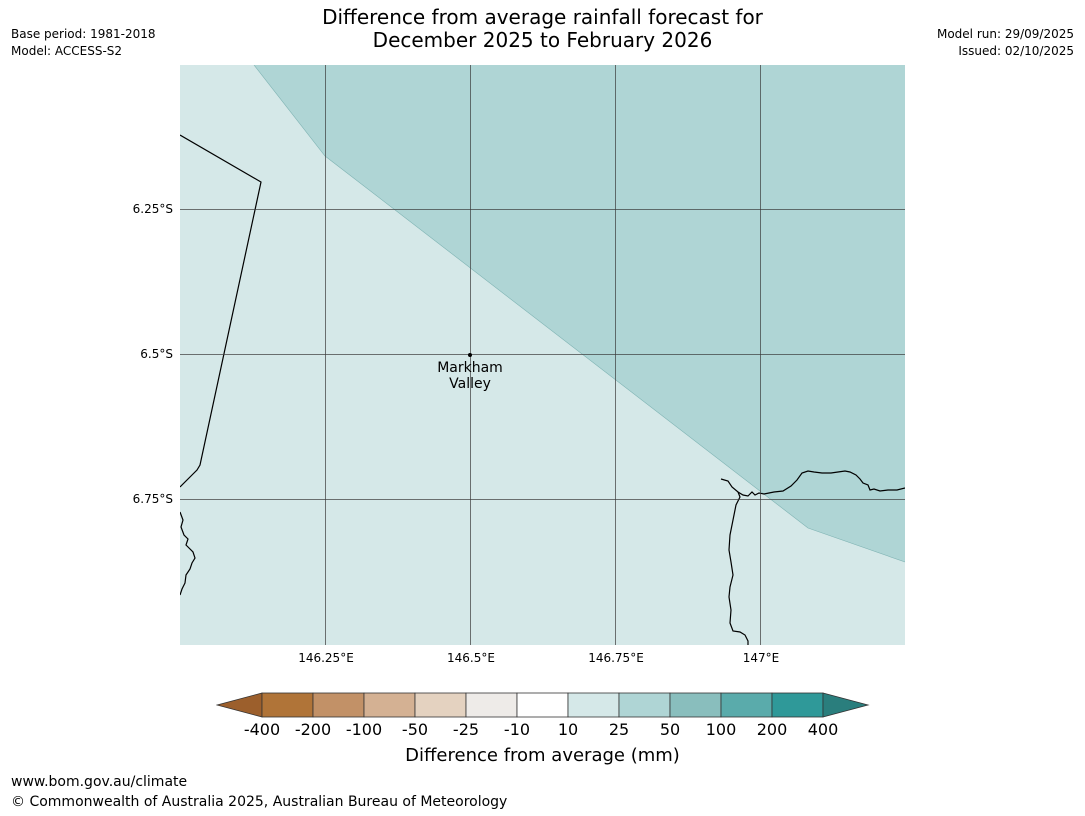 This screenshot has height=816, width=1085. Describe the element at coordinates (470, 384) in the screenshot. I see `location-label-line-2: Valley` at that location.